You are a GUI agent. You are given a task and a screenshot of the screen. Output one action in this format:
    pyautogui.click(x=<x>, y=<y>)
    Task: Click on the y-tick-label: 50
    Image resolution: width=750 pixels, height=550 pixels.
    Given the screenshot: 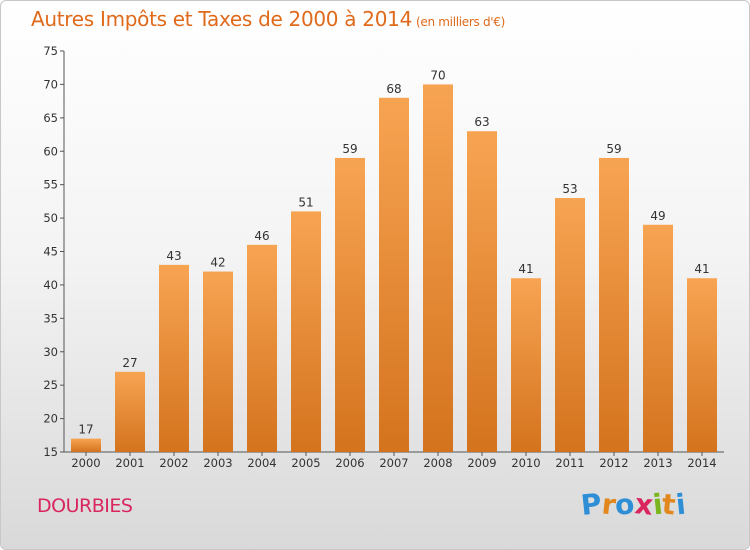 What is the action you would take?
    pyautogui.click(x=50, y=218)
    